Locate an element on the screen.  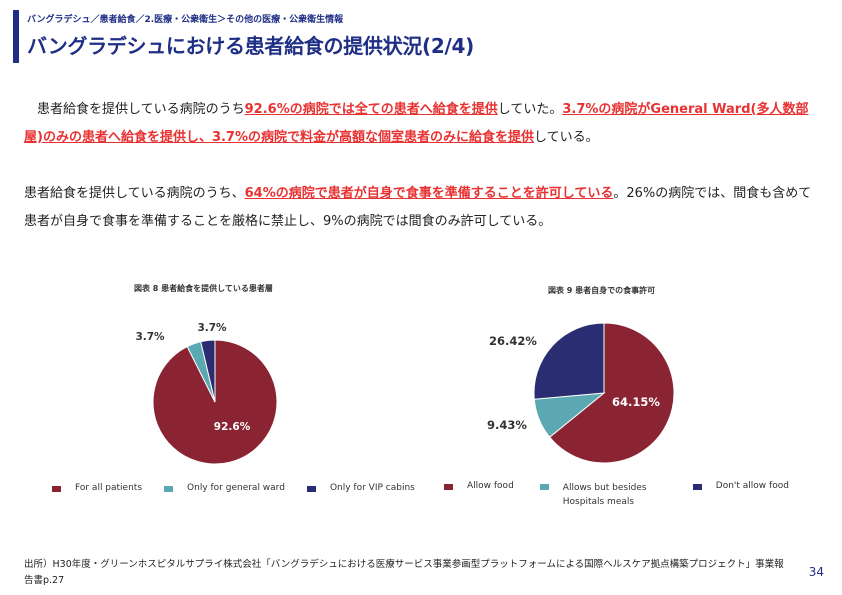
chart1-legend-label: Only for VIP cabins is located at coordinates (372, 488).